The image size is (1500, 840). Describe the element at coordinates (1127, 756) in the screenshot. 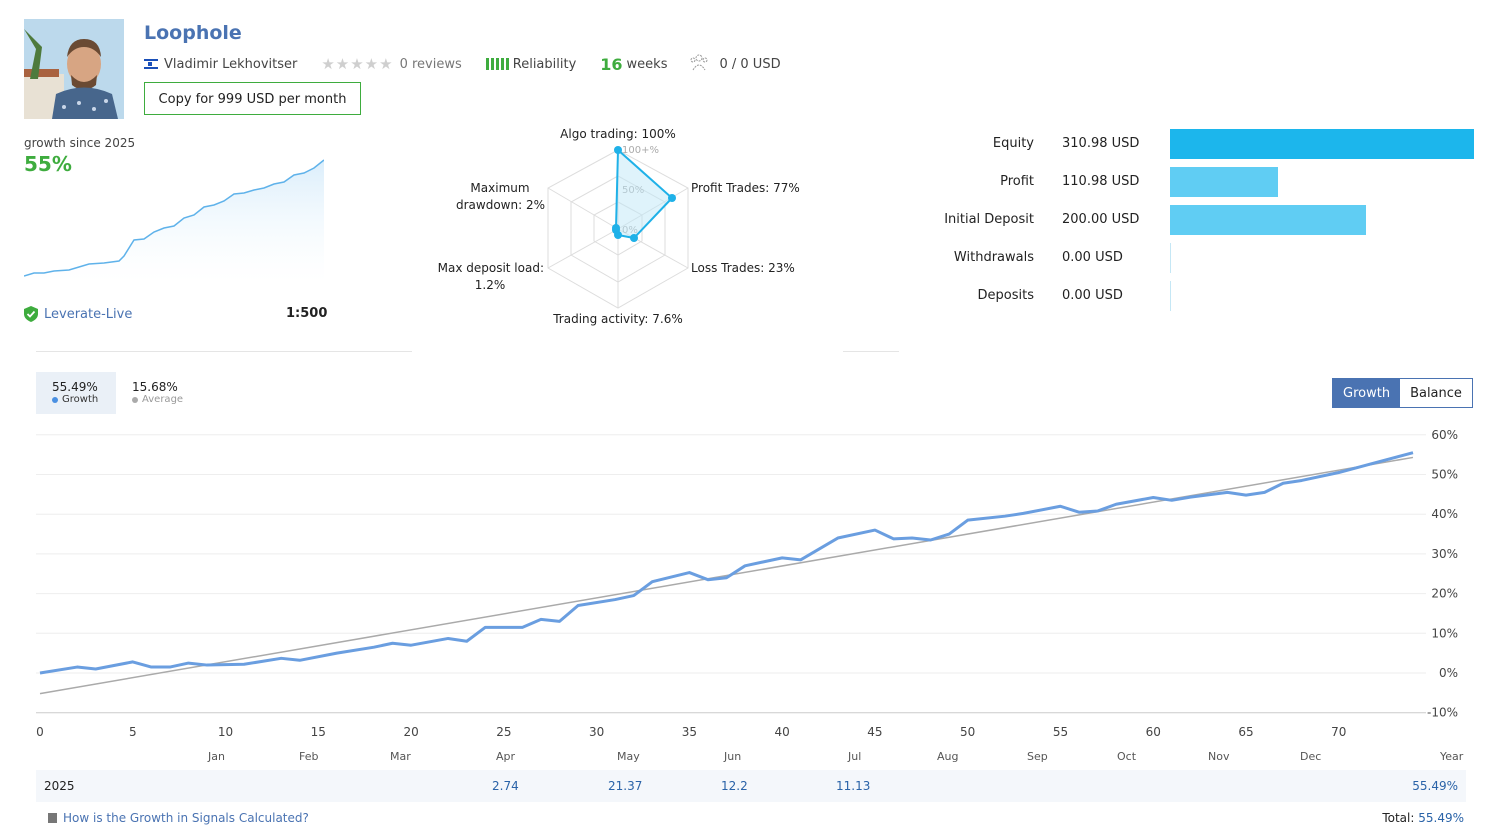

I see `month-label: Oct` at that location.